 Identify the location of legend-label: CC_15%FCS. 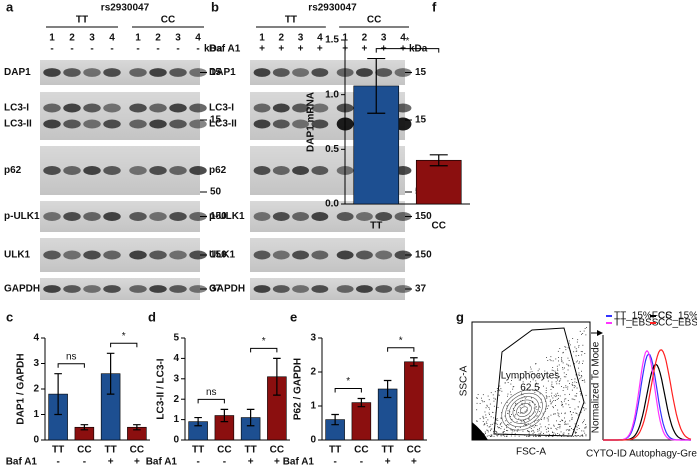
(677, 316).